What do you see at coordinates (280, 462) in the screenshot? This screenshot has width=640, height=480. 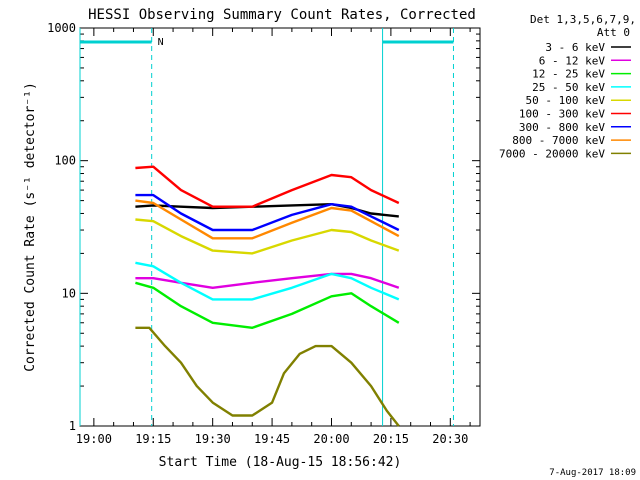 I see `x-axis-label: Start Time (18-Aug-15 18:56:42)` at bounding box center [280, 462].